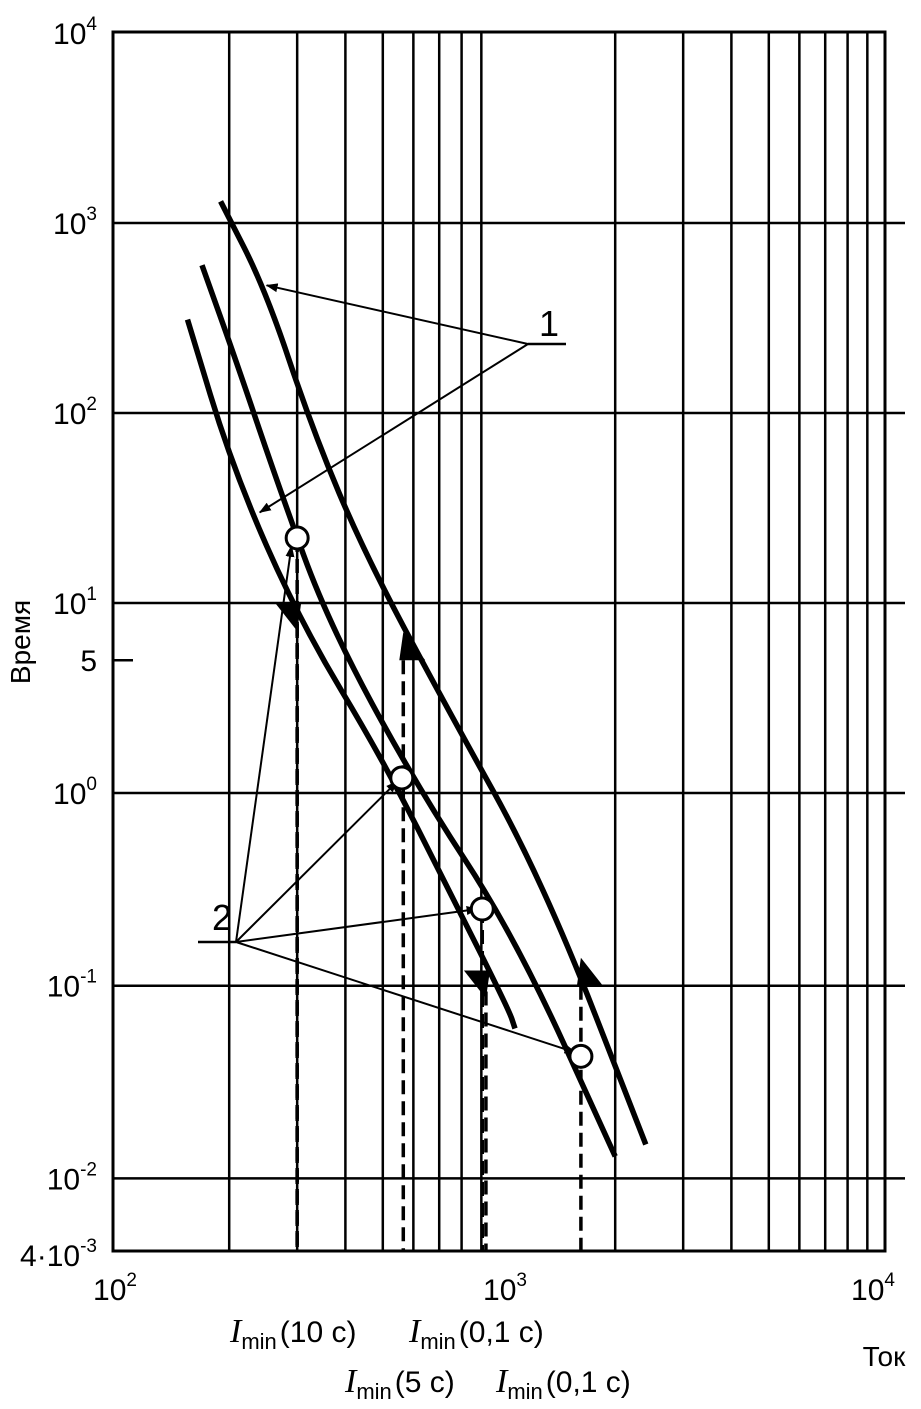 This screenshot has height=1409, width=921. I want to click on x-tick-labels: 10² 10³ 10⁴, so click(494, 1288).